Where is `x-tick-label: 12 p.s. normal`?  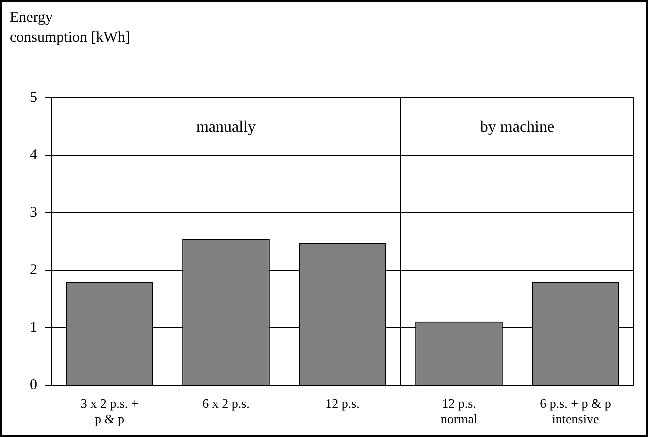
x-tick-label: 12 p.s. normal is located at coordinates (459, 411).